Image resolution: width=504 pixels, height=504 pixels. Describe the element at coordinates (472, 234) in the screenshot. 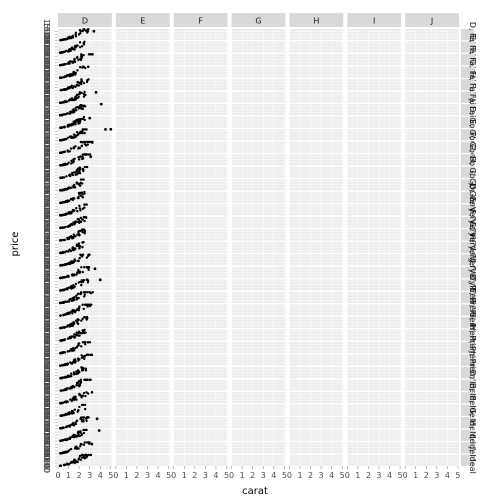

I see `facet-row-label: F, Very Good` at that location.